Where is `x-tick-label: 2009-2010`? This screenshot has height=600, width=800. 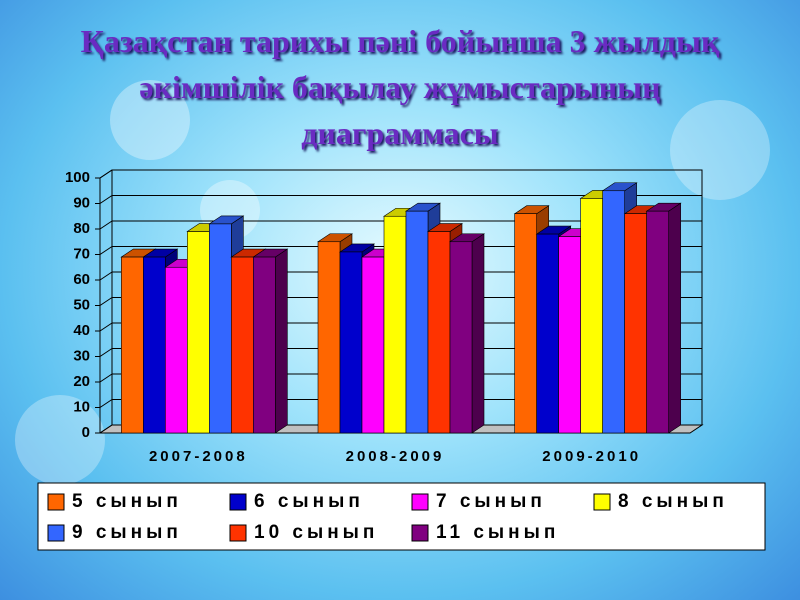 x-tick-label: 2009-2010 is located at coordinates (591, 456).